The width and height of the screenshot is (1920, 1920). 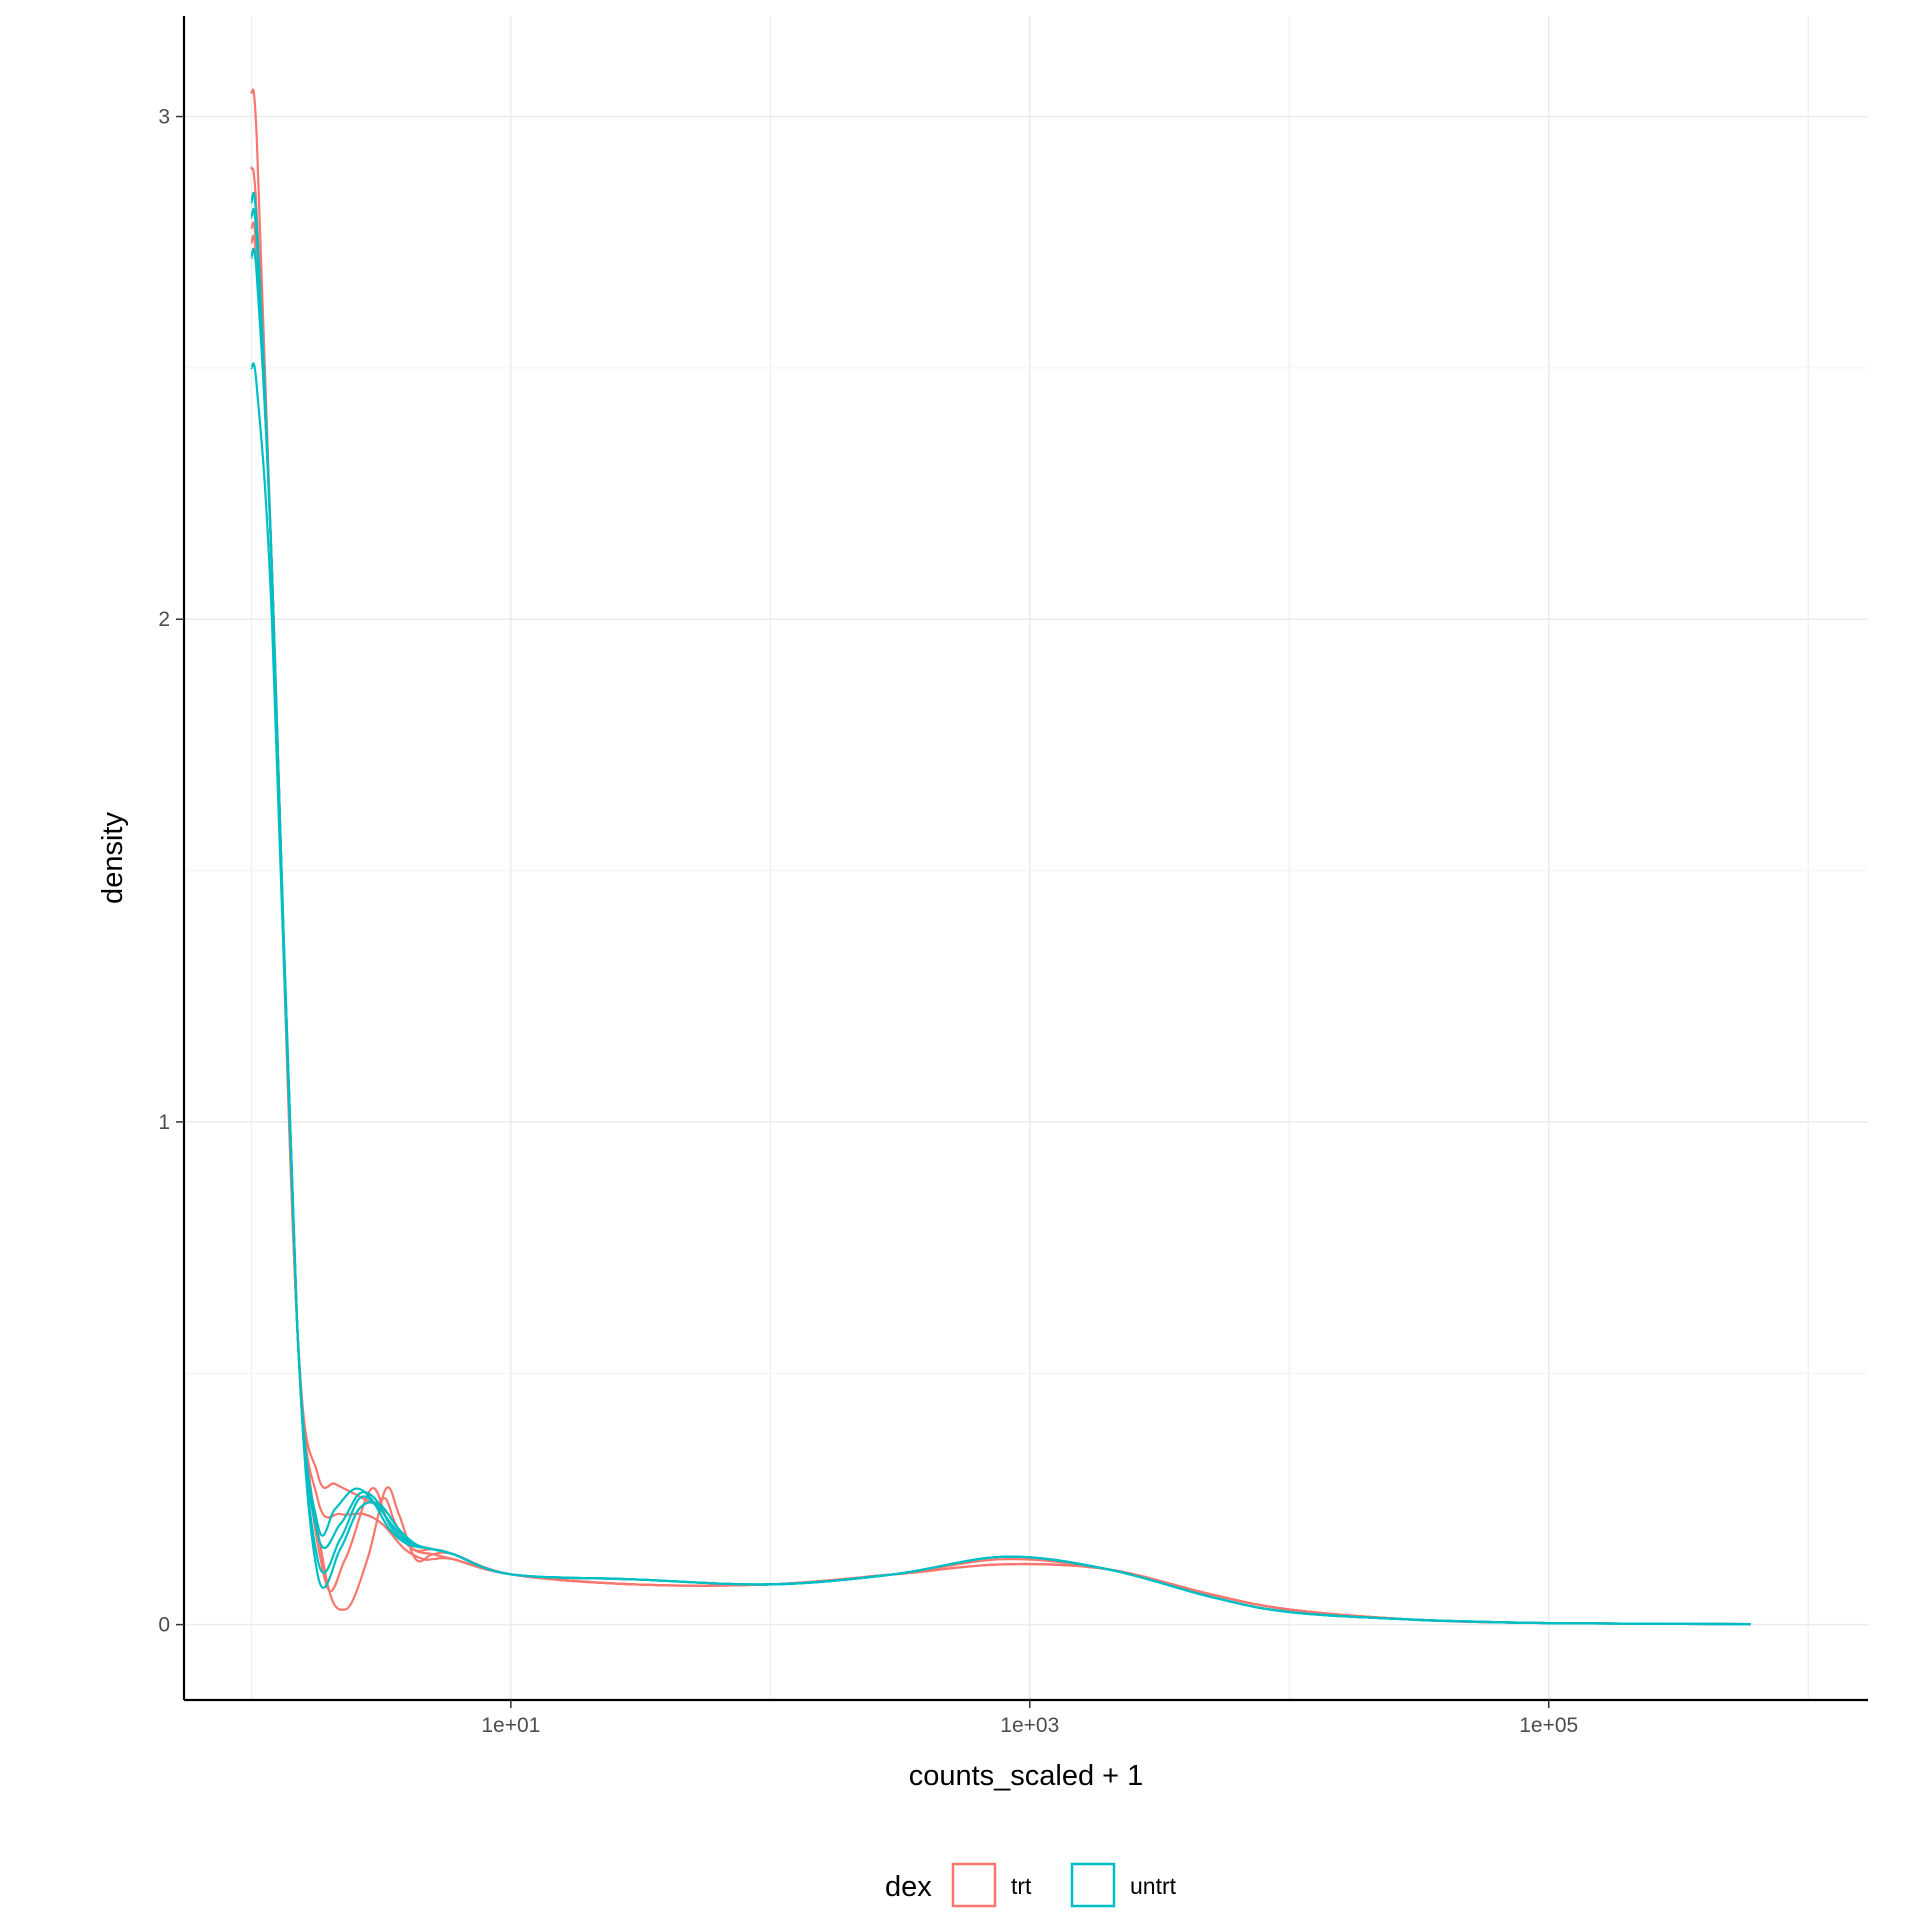 I want to click on y-tick-label: 2, so click(x=164, y=619).